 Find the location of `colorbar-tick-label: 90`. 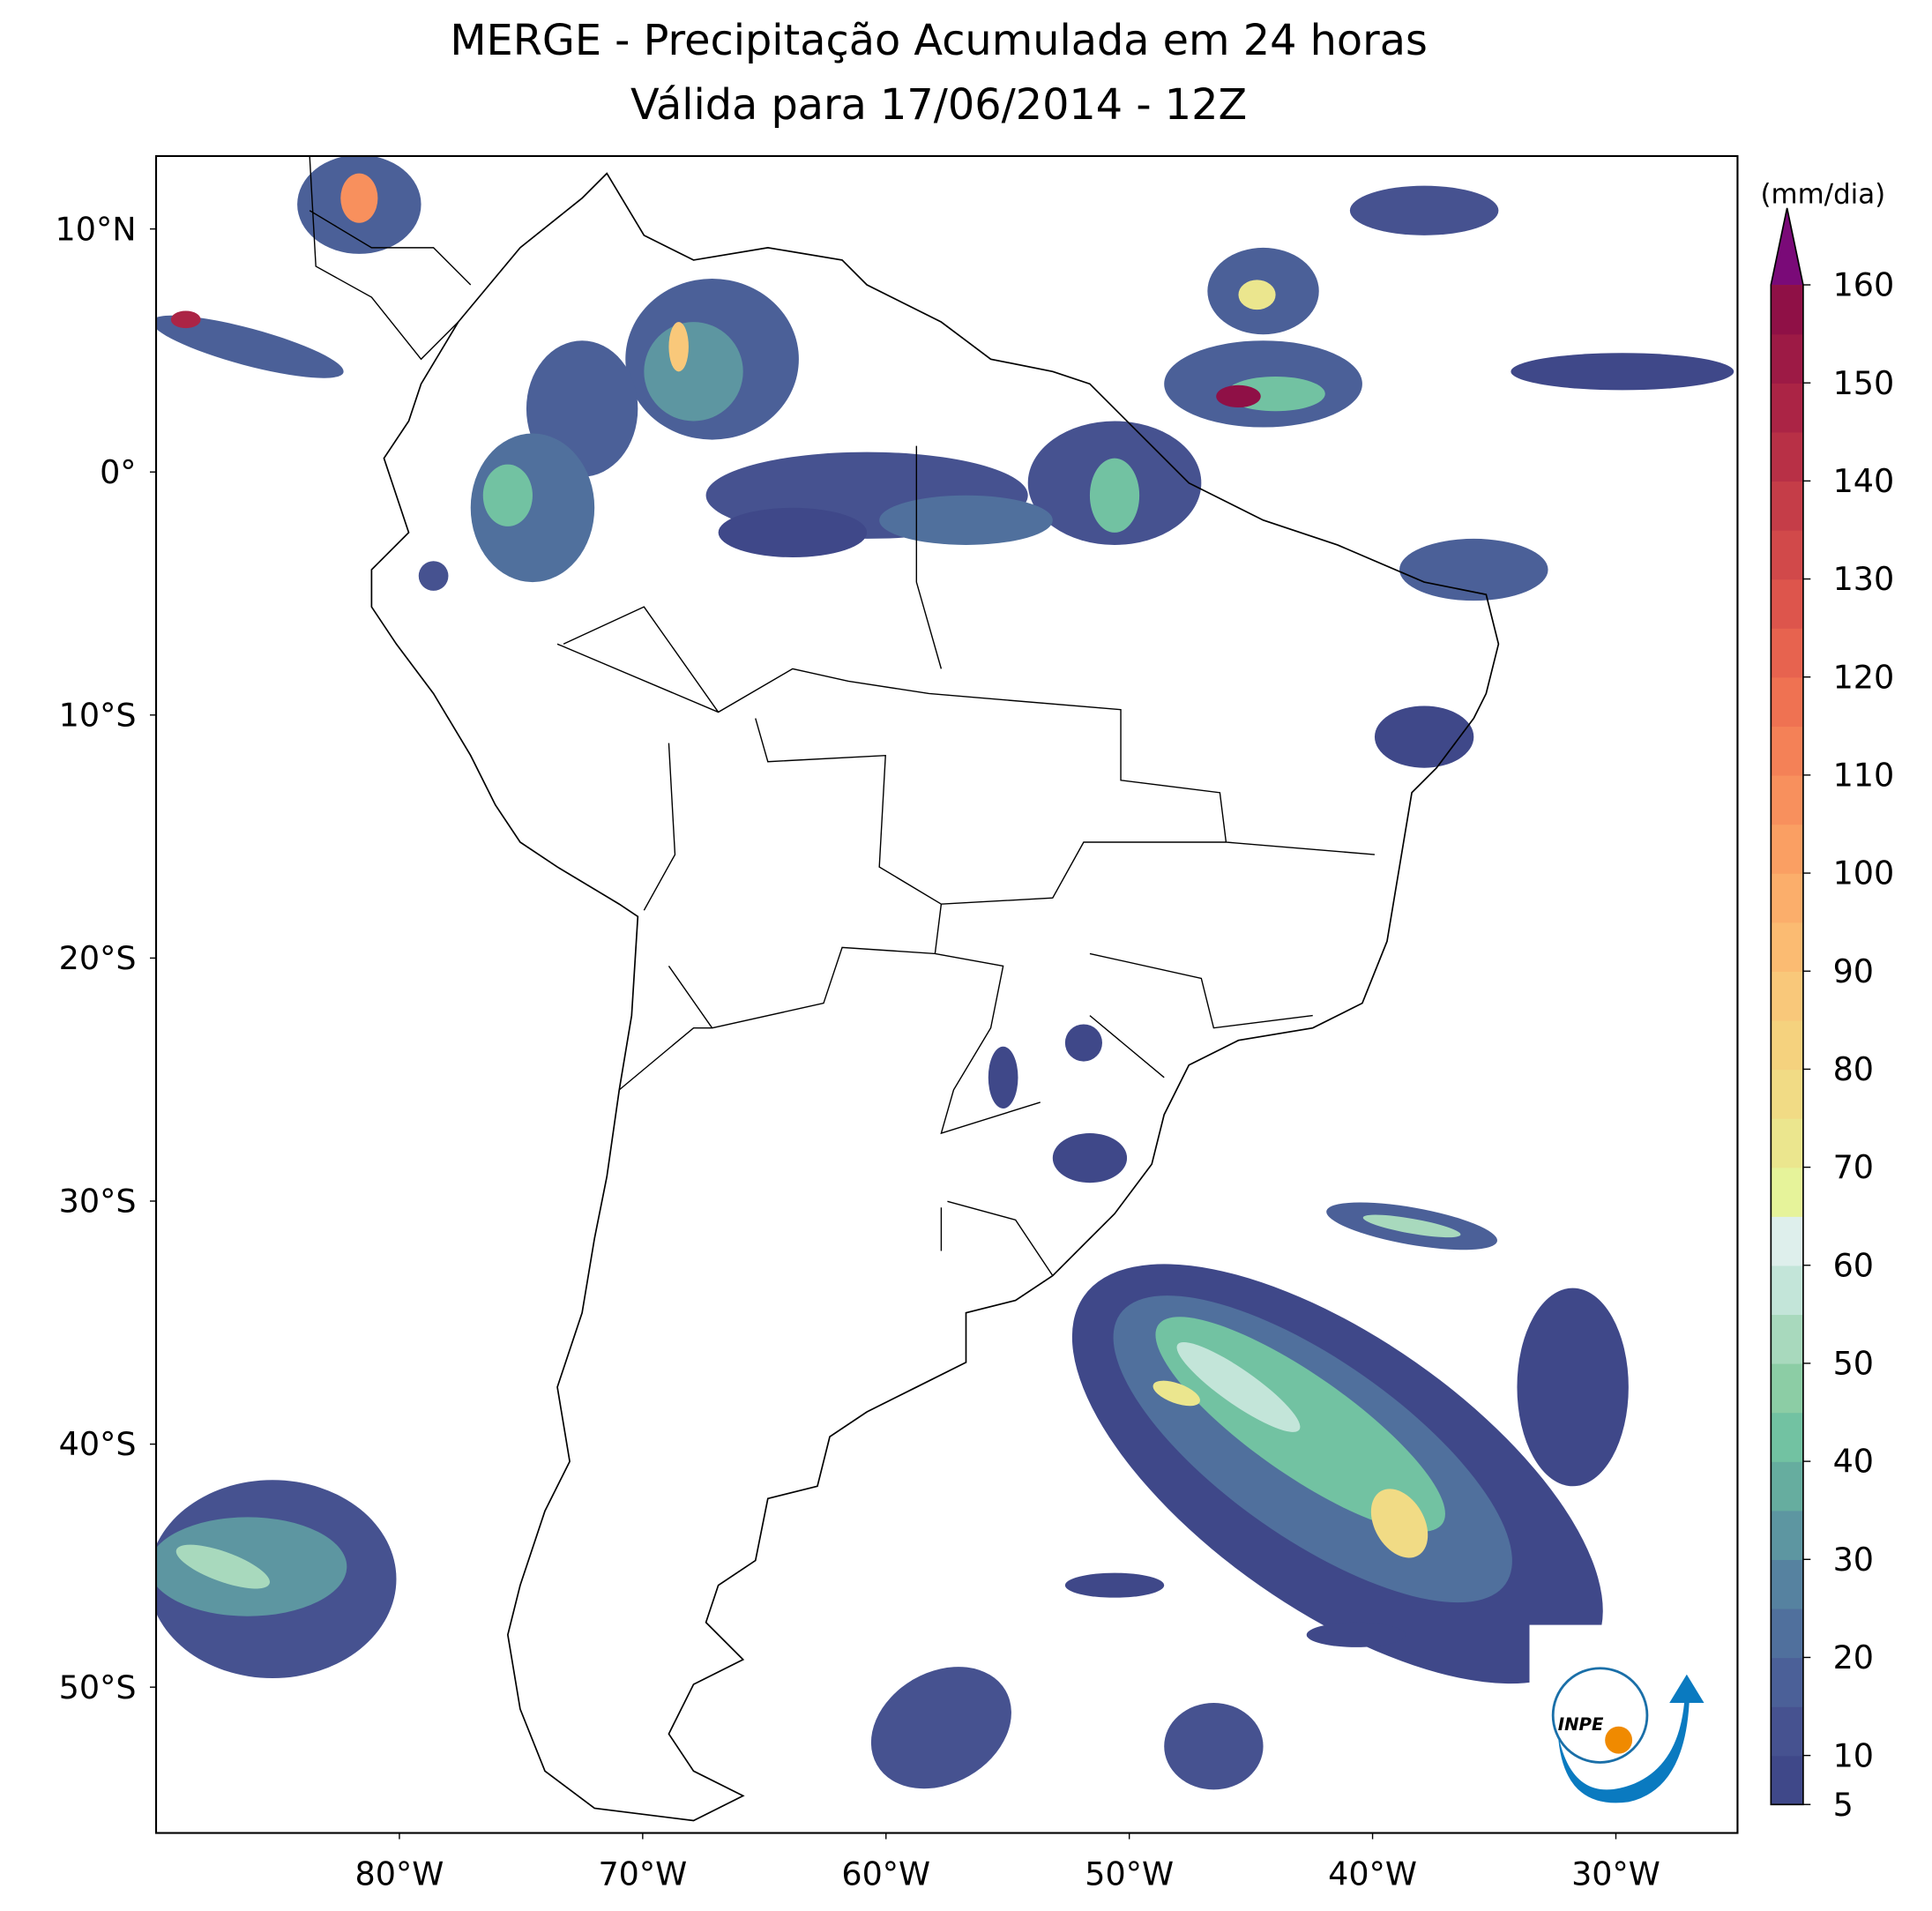

colorbar-tick-label: 90 is located at coordinates (1853, 971).